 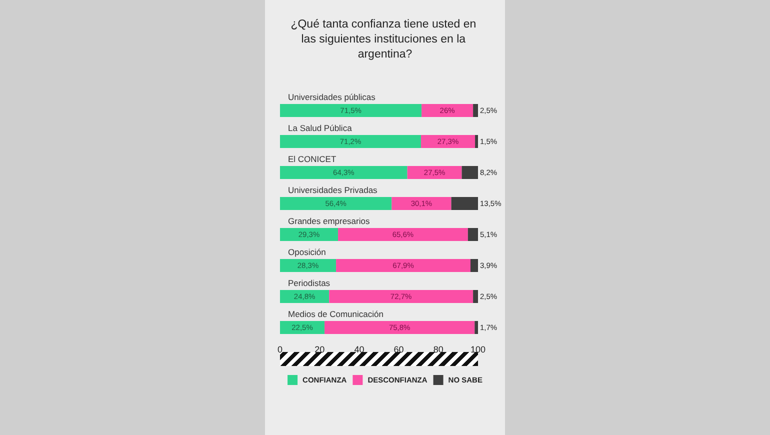 What do you see at coordinates (478, 349) in the screenshot?
I see `x-tick-label: 100` at bounding box center [478, 349].